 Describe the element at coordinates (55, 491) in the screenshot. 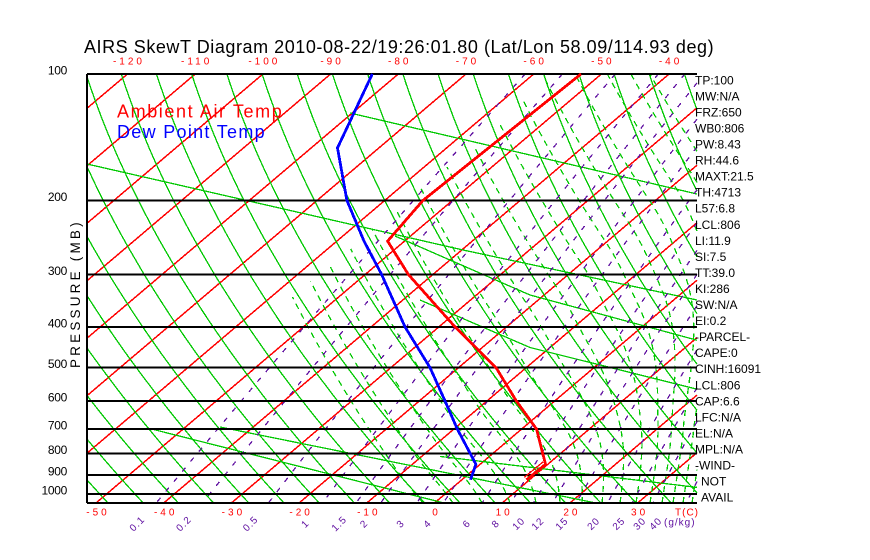

I see `svg-text: 1000` at that location.